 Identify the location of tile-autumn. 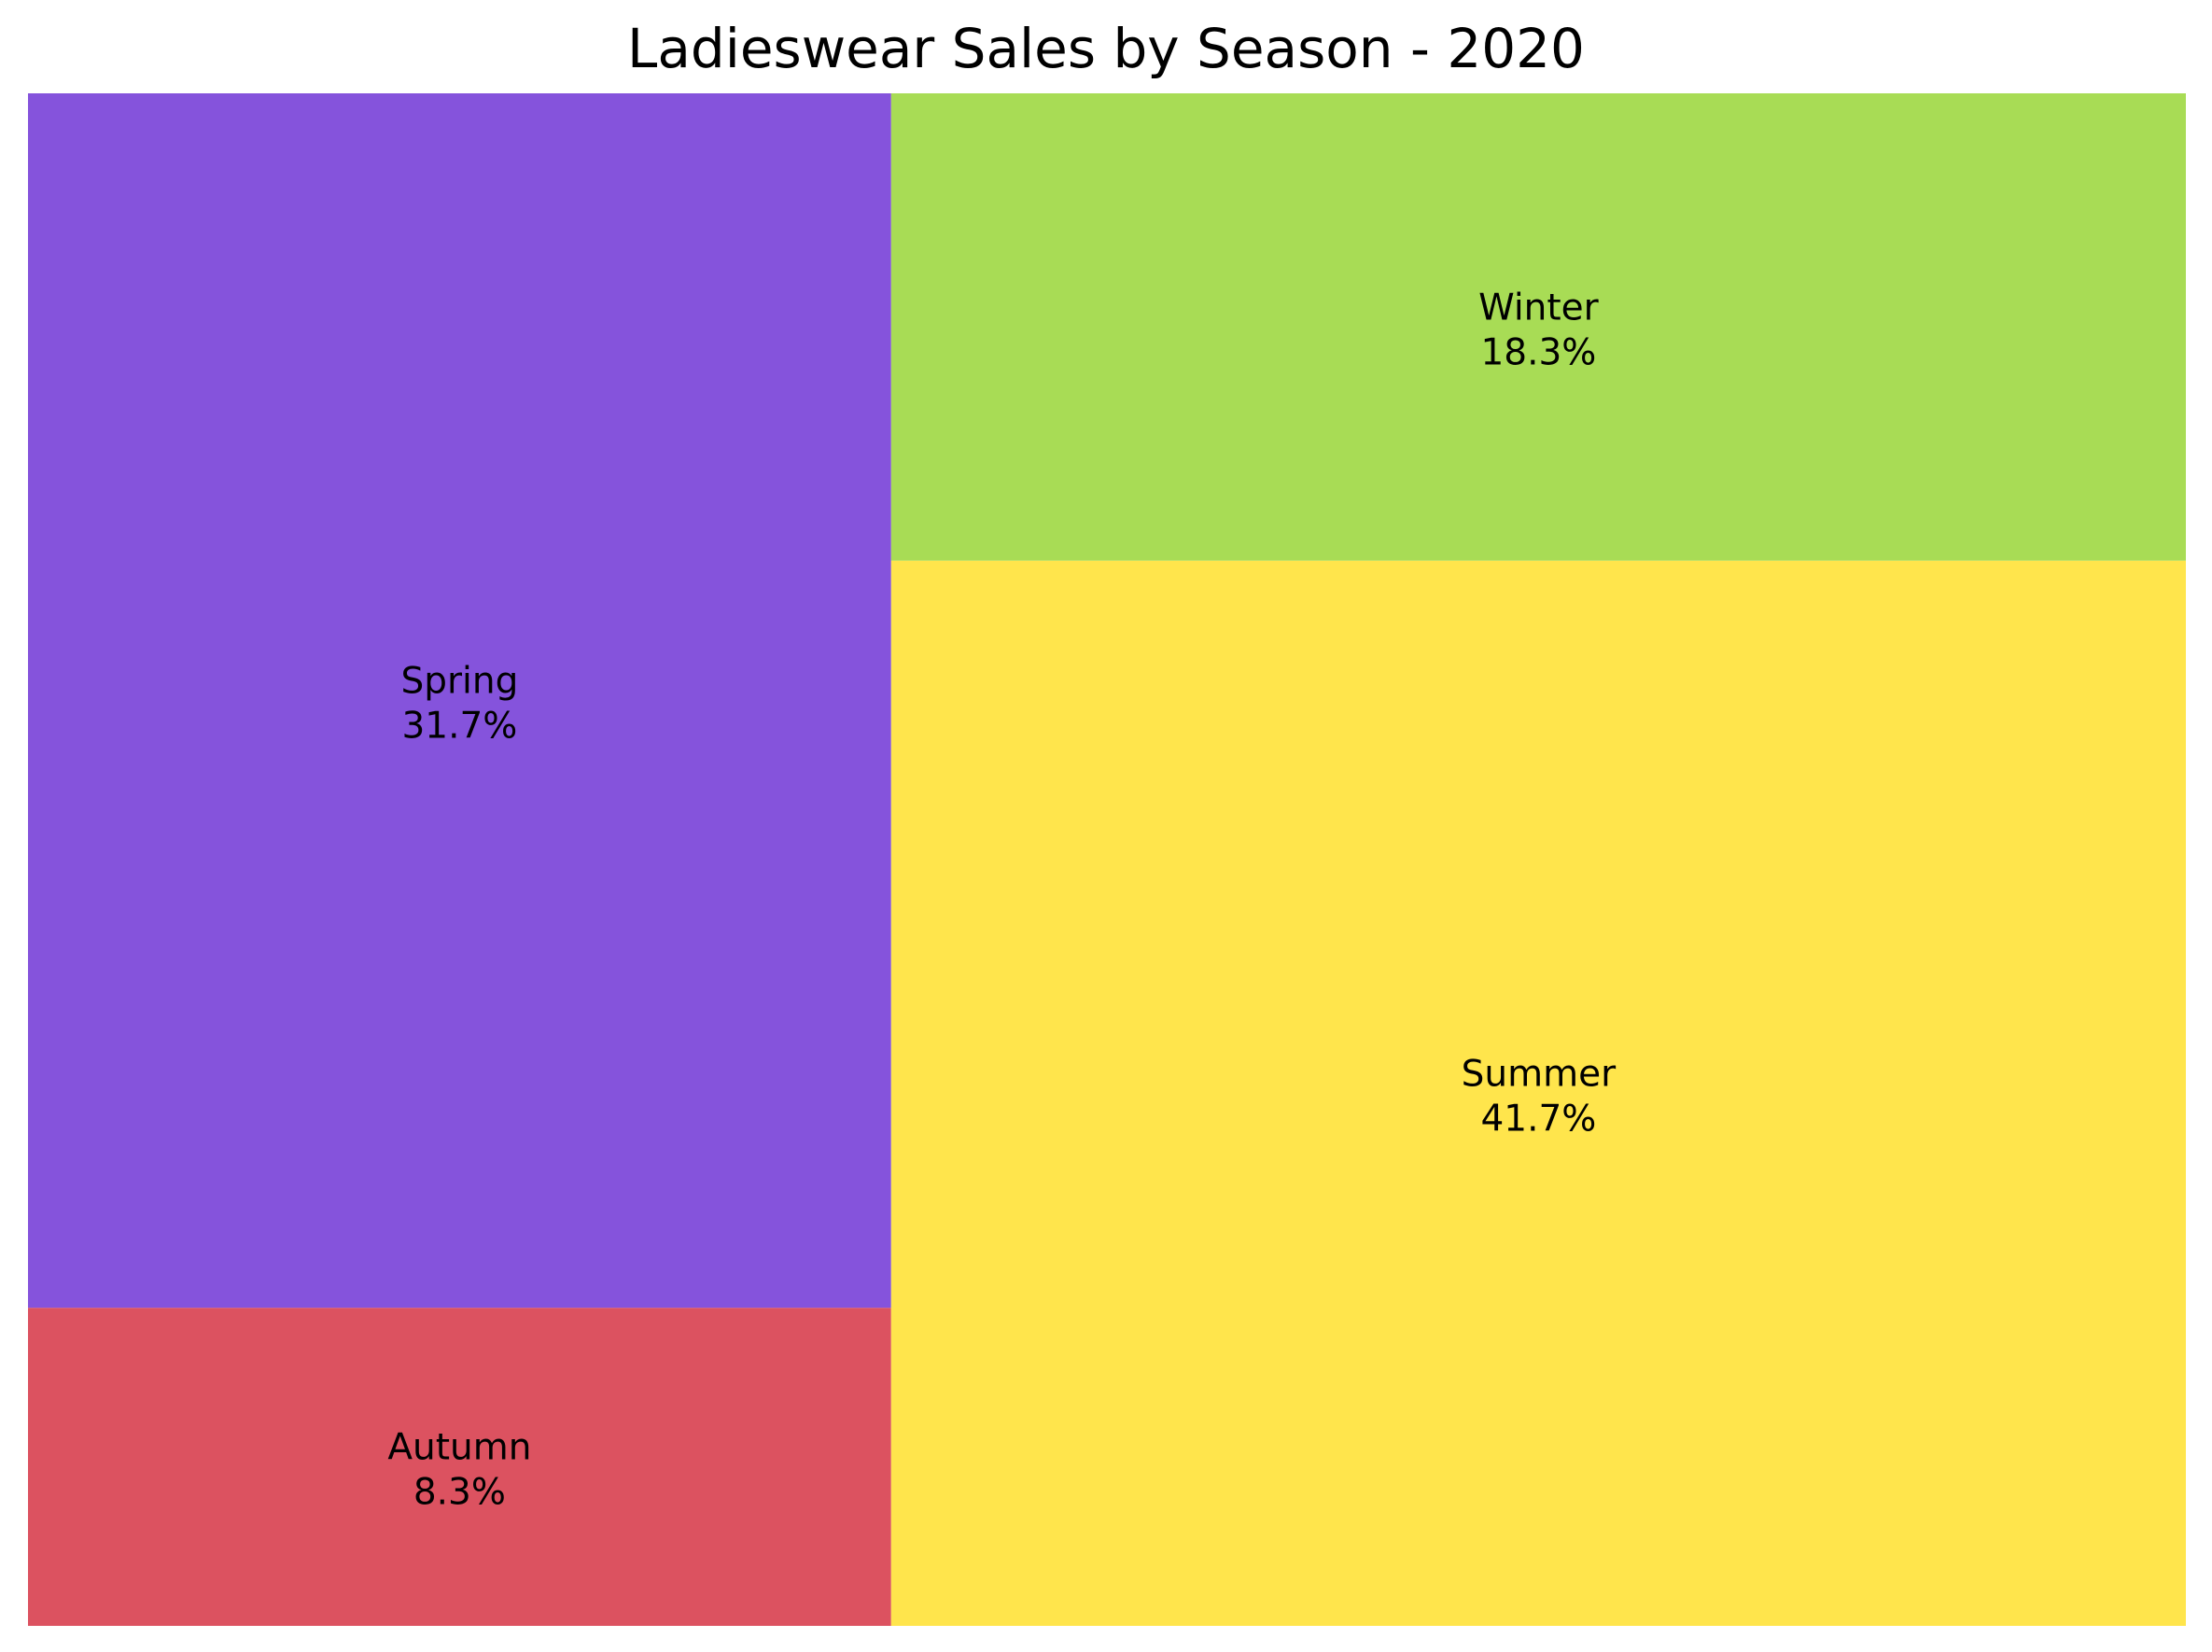
(459, 1467).